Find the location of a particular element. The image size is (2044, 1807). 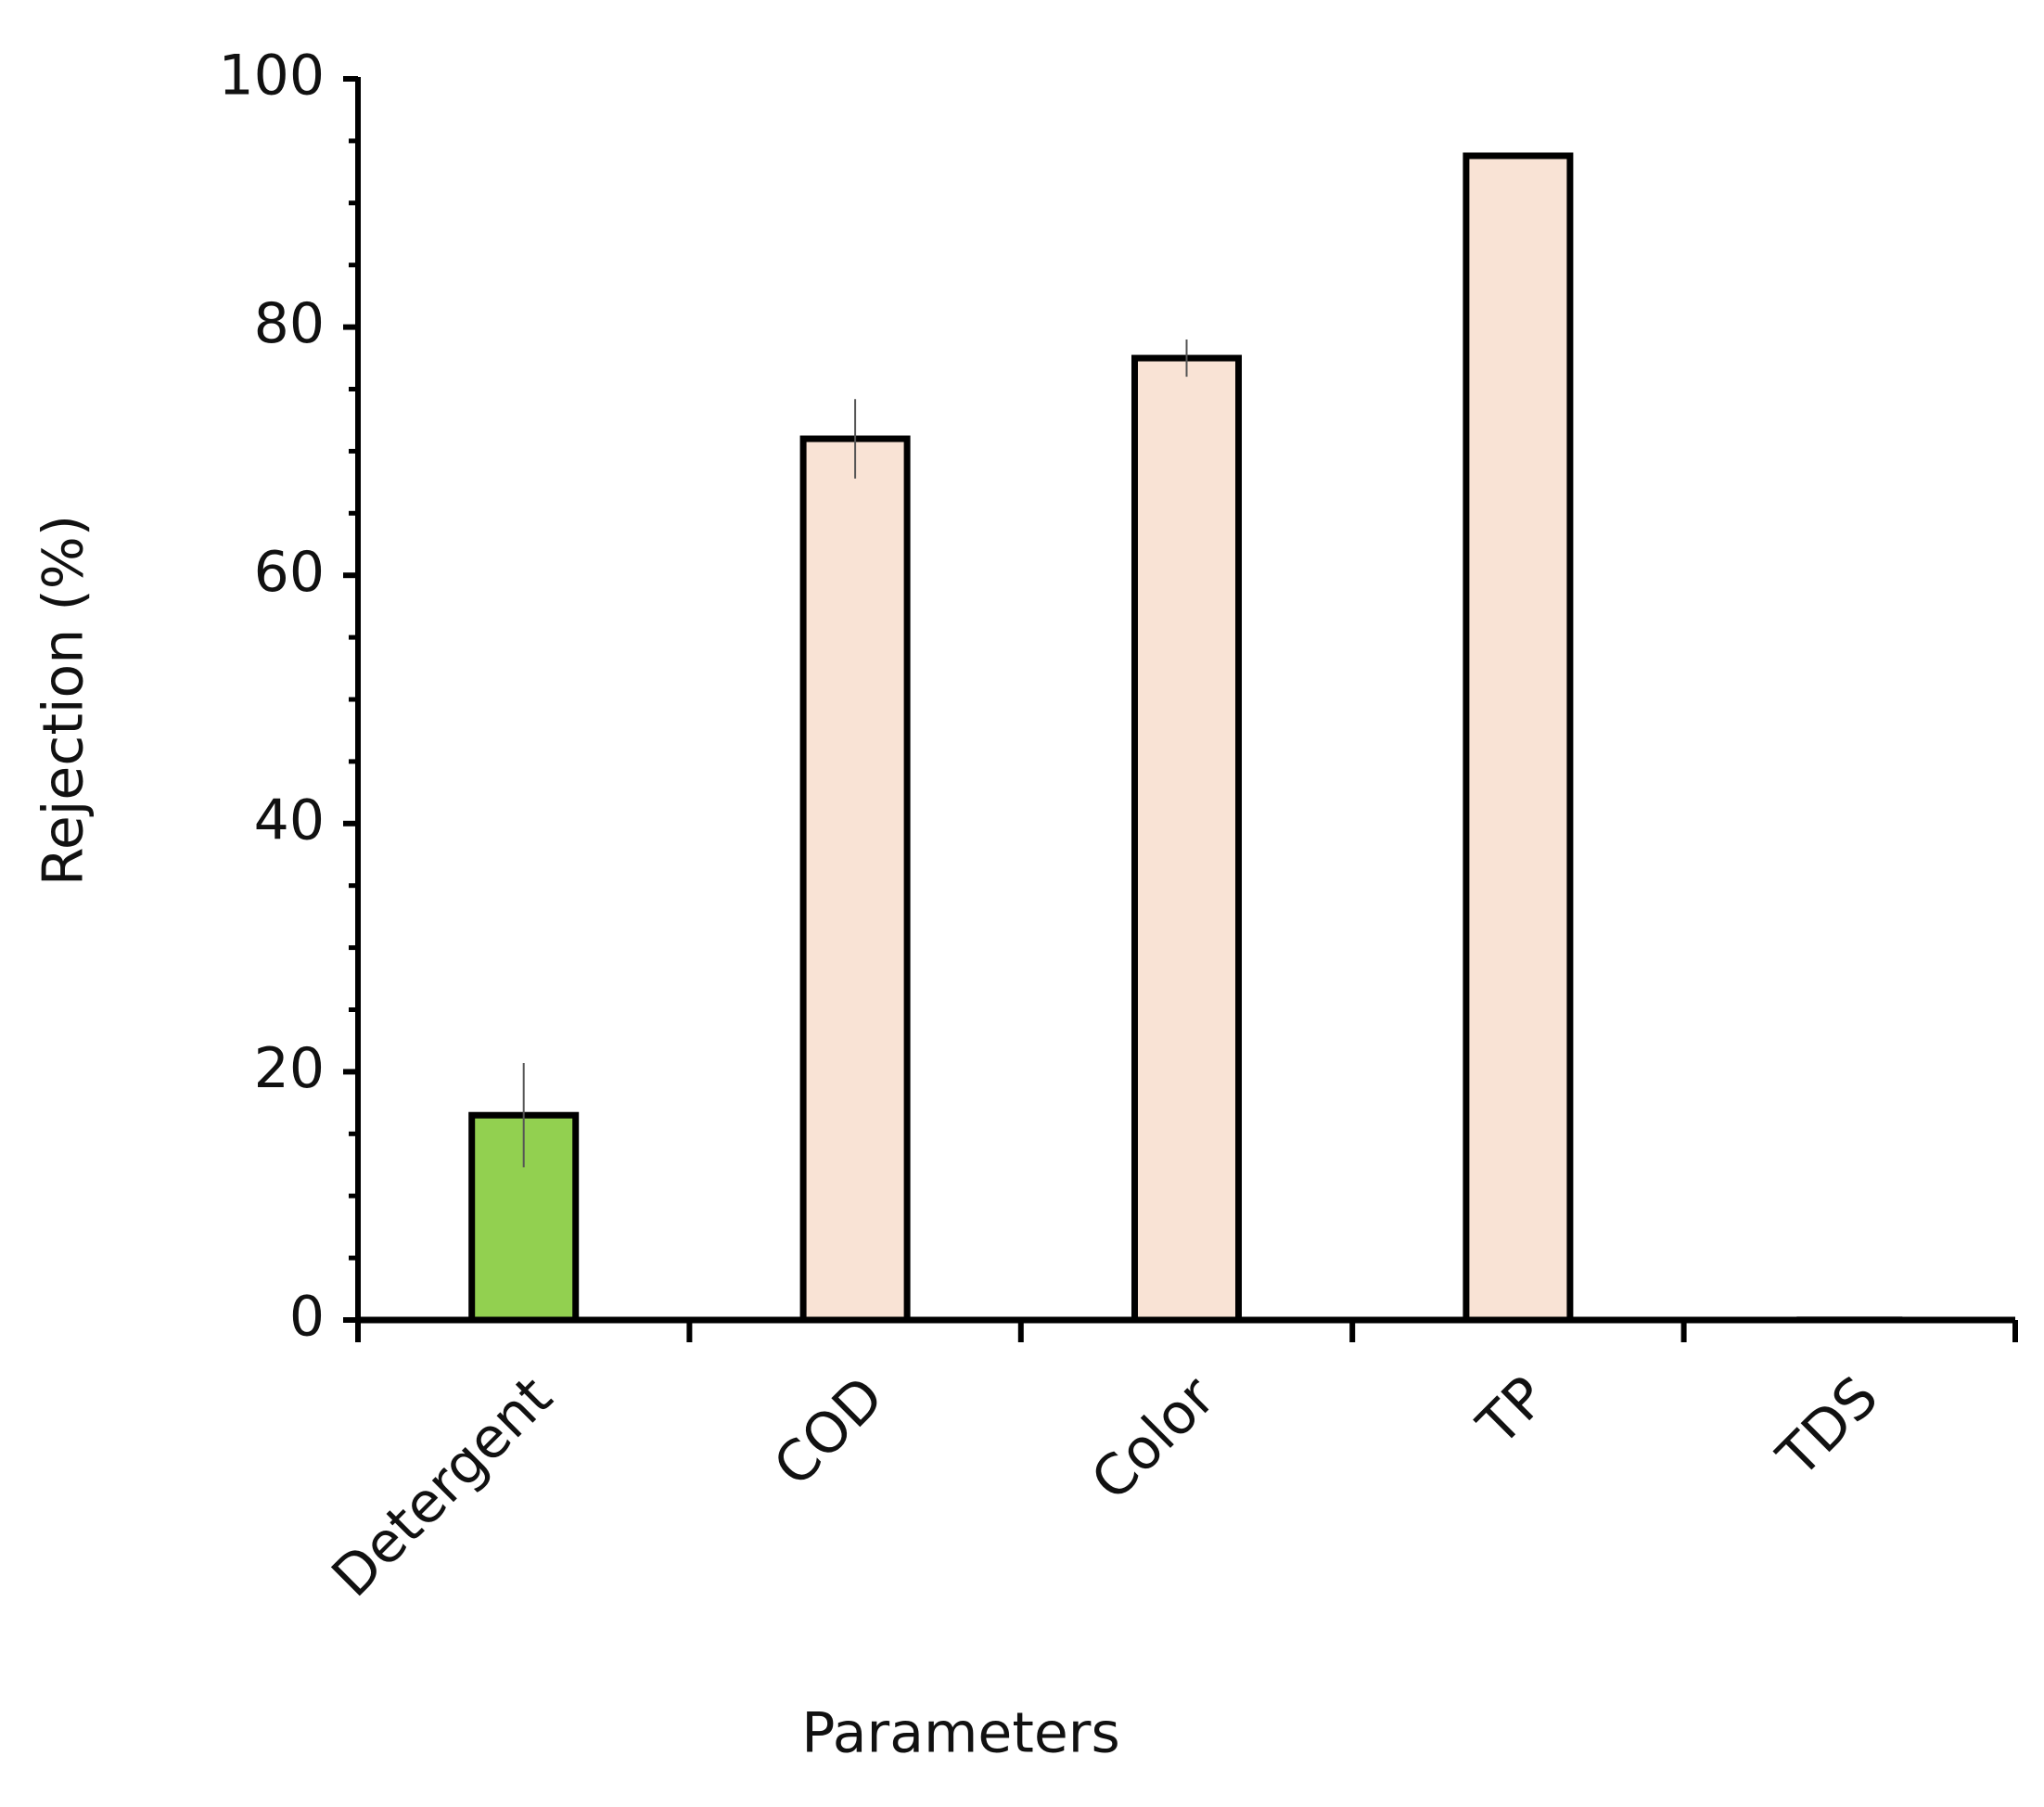

y-tick-label: 80 is located at coordinates (289, 324).